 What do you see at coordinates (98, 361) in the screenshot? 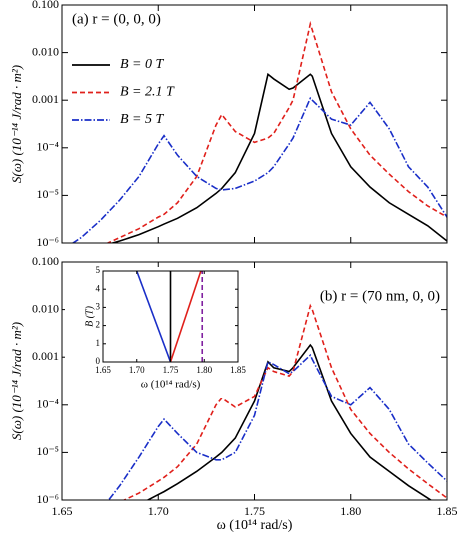
I see `y-tick-label: 0` at bounding box center [98, 361].